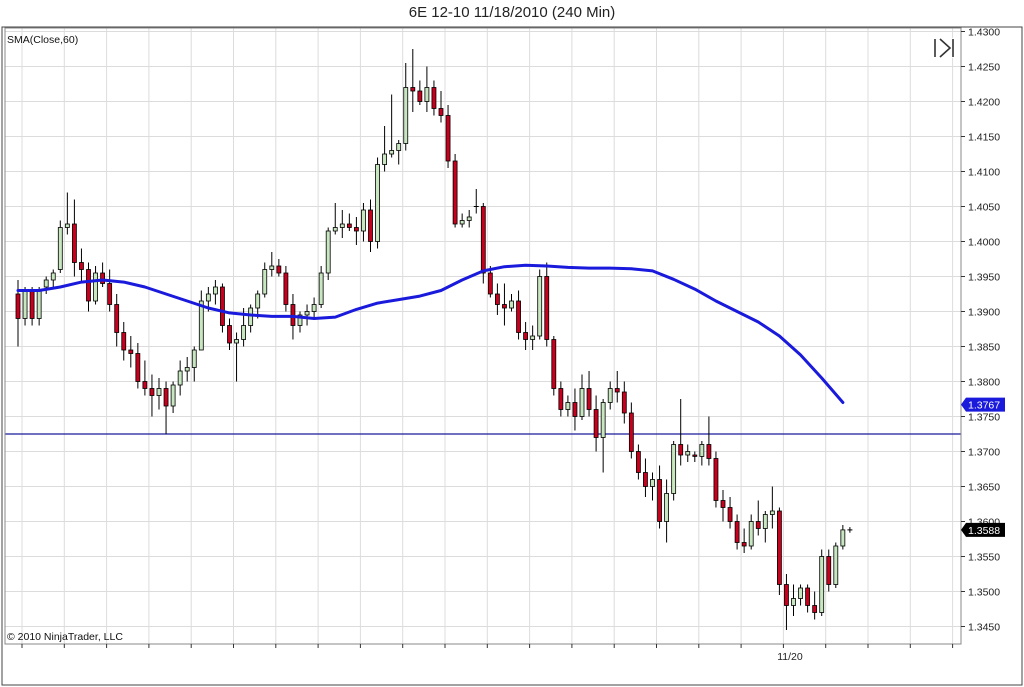 Image resolution: width=1024 pixels, height=687 pixels. I want to click on sma-price-badge-shape, so click(983, 404).